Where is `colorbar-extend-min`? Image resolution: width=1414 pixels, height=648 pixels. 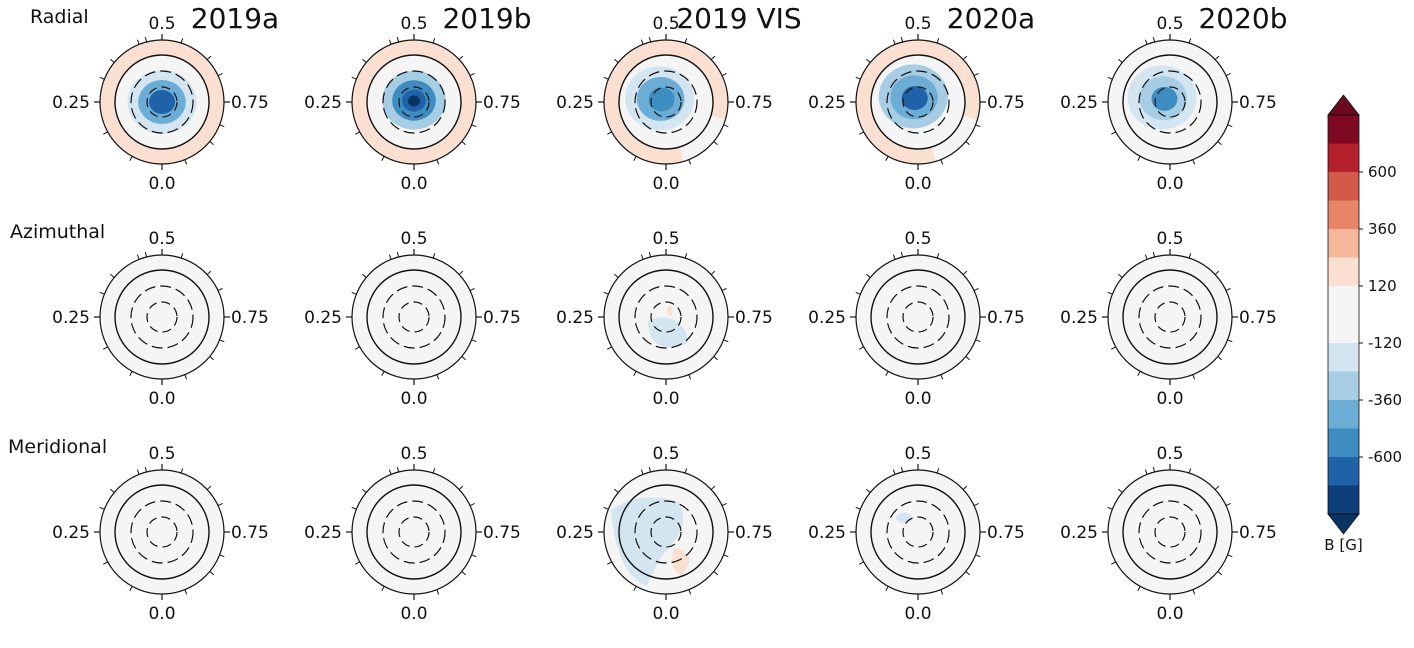 colorbar-extend-min is located at coordinates (1343, 524).